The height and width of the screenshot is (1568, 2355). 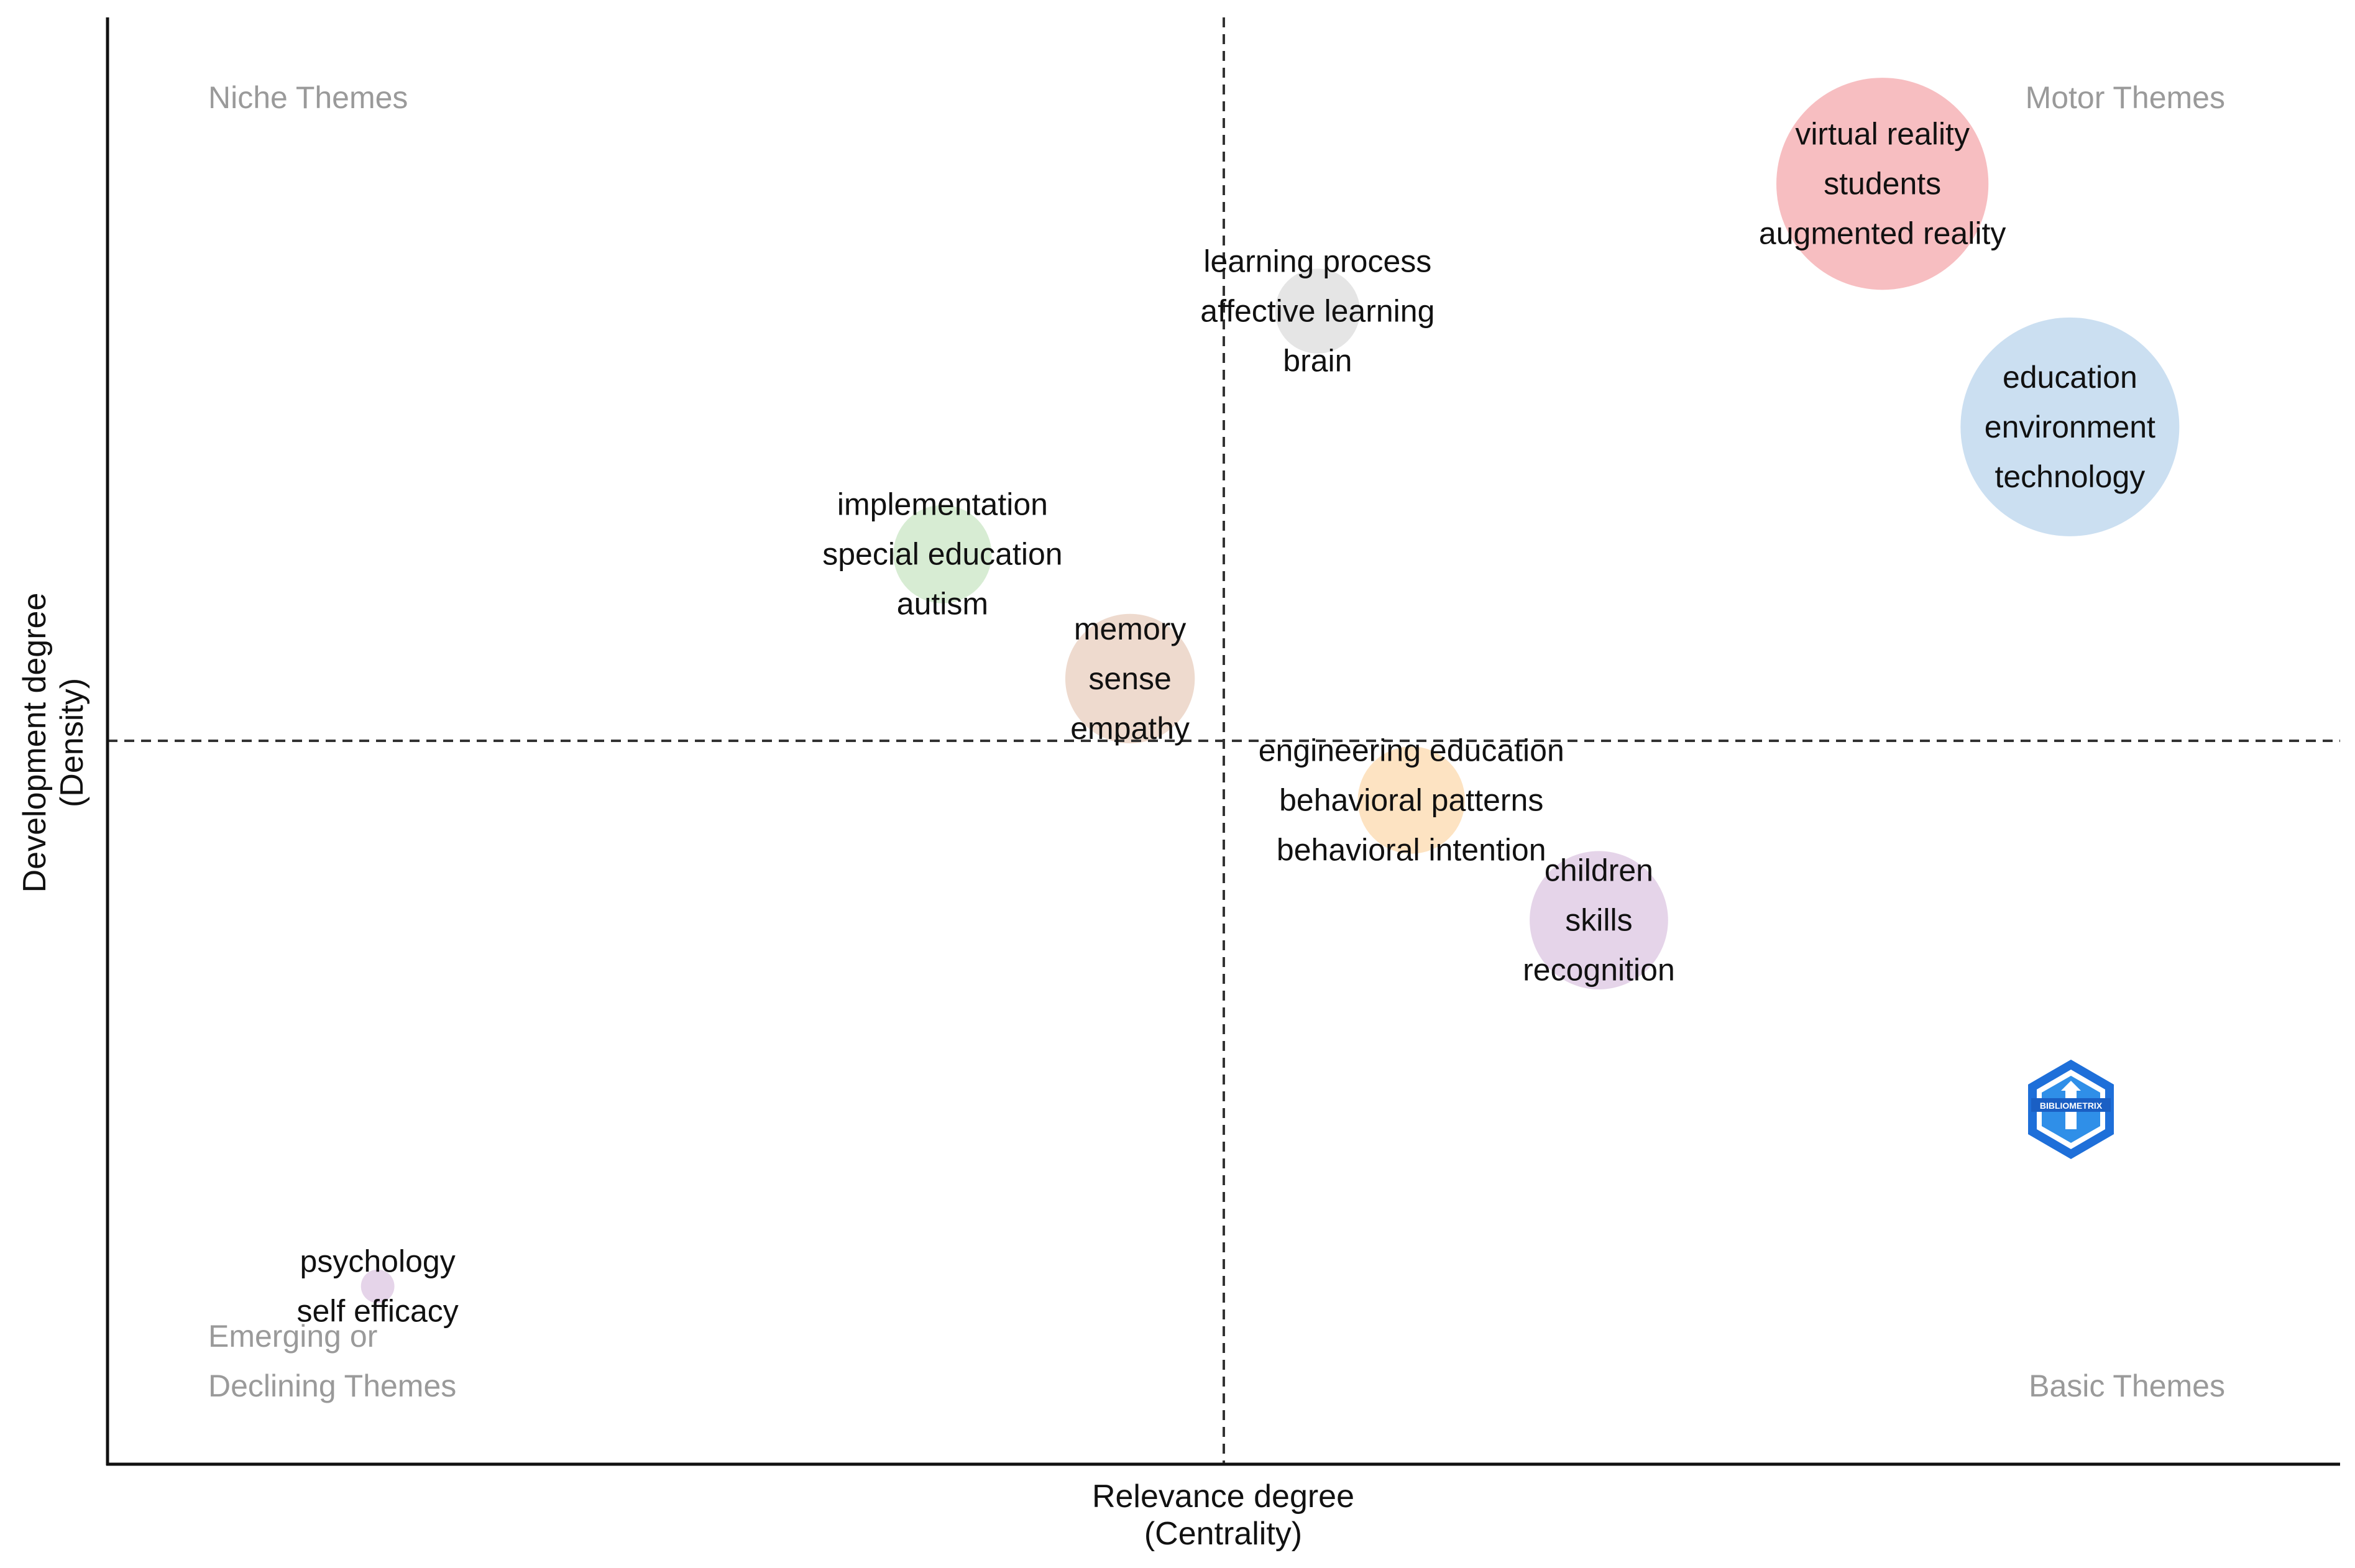 What do you see at coordinates (1317, 361) in the screenshot?
I see `cluster-label-brain: brain` at bounding box center [1317, 361].